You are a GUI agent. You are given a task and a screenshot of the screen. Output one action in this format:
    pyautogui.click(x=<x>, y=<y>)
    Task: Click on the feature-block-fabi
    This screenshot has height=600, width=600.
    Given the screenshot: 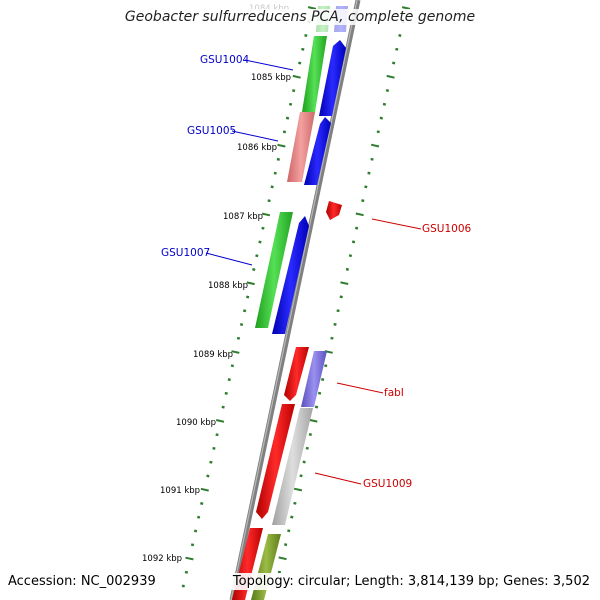 What is the action you would take?
    pyautogui.click(x=314, y=379)
    